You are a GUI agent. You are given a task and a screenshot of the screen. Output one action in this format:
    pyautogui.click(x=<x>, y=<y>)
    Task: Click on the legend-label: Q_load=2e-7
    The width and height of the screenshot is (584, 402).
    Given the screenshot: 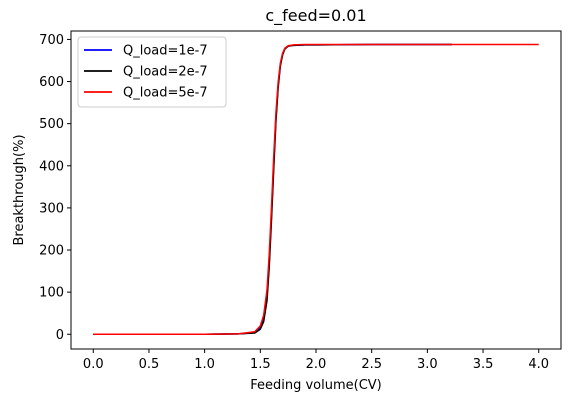 What is the action you would take?
    pyautogui.click(x=165, y=72)
    